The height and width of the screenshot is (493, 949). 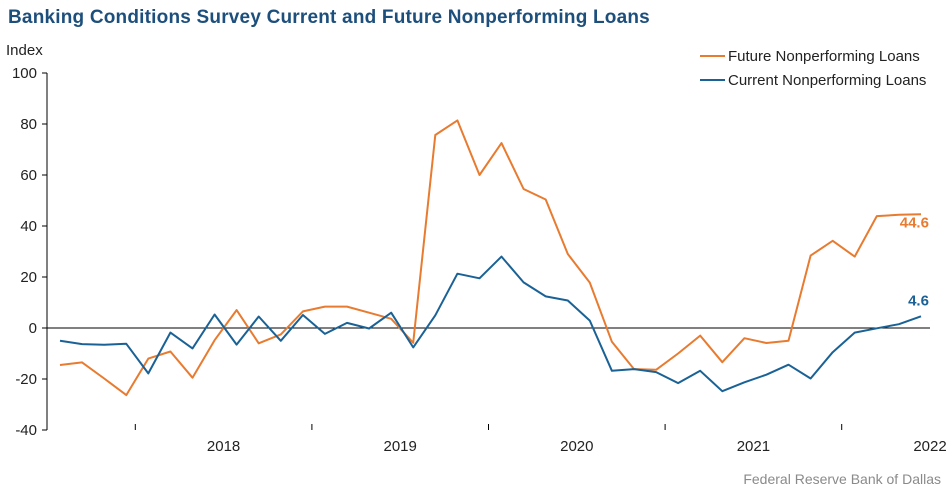 What do you see at coordinates (223, 446) in the screenshot?
I see `x-tick-label: 2018` at bounding box center [223, 446].